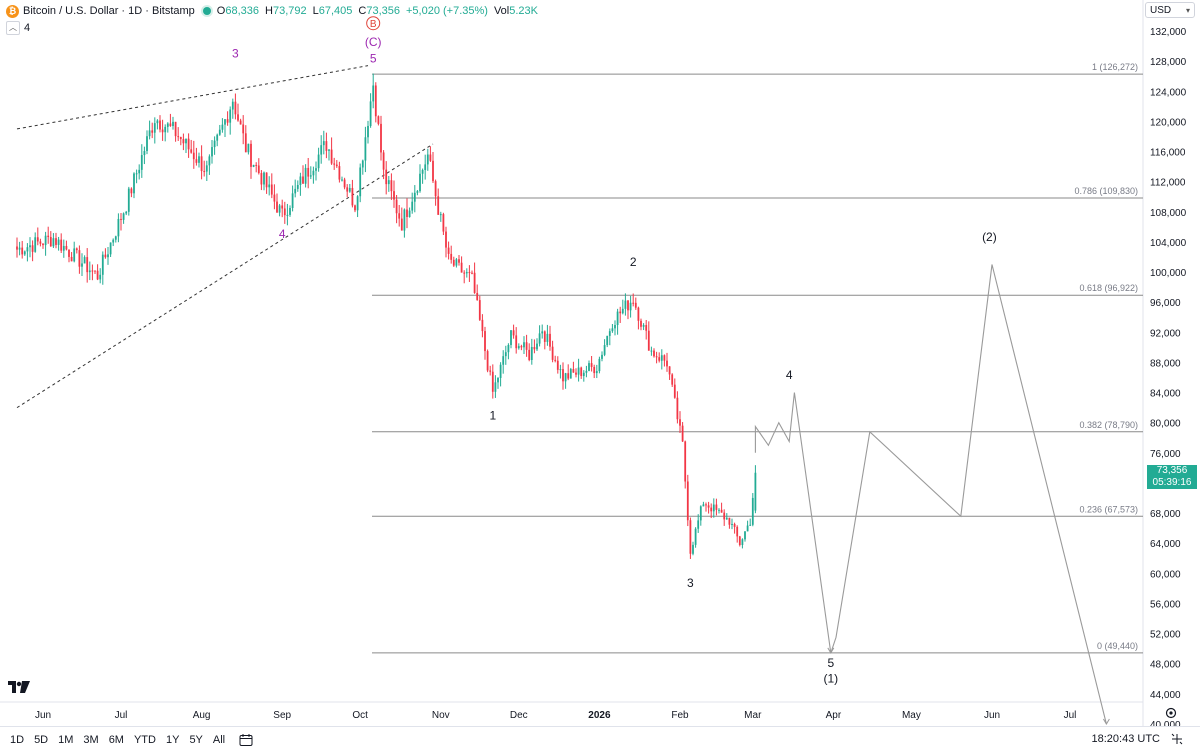  What do you see at coordinates (19, 688) in the screenshot?
I see `tradingview-logo-icon` at bounding box center [19, 688].